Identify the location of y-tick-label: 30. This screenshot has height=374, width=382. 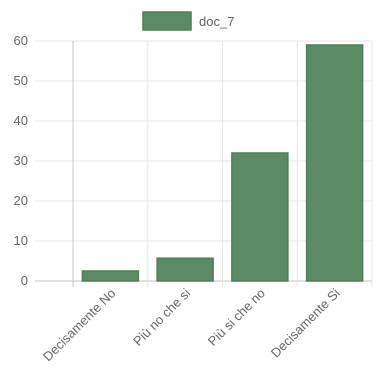
(21, 160).